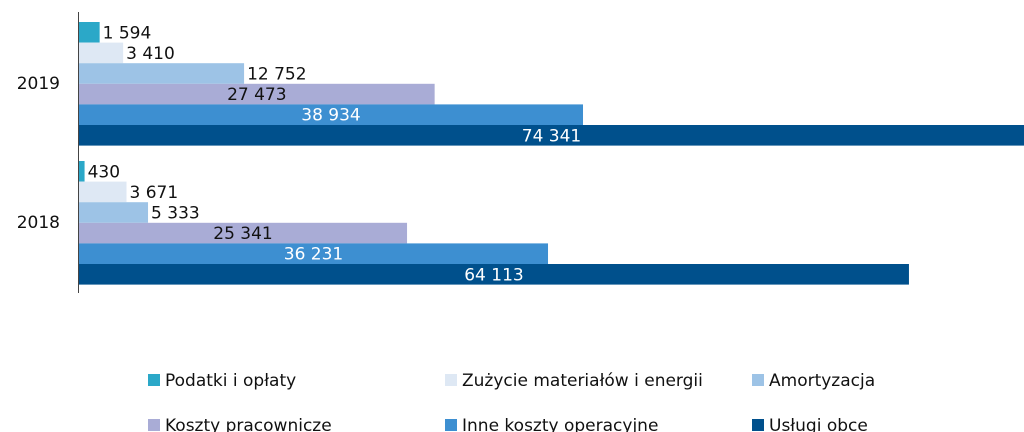 The image size is (1024, 432). What do you see at coordinates (582, 381) in the screenshot?
I see `legend-label: Zużycie materiałów i energii` at bounding box center [582, 381].